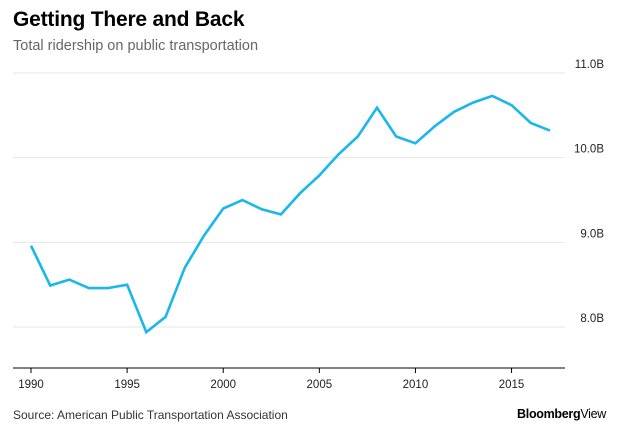  What do you see at coordinates (589, 150) in the screenshot?
I see `y-tick-label: 10.0B` at bounding box center [589, 150].